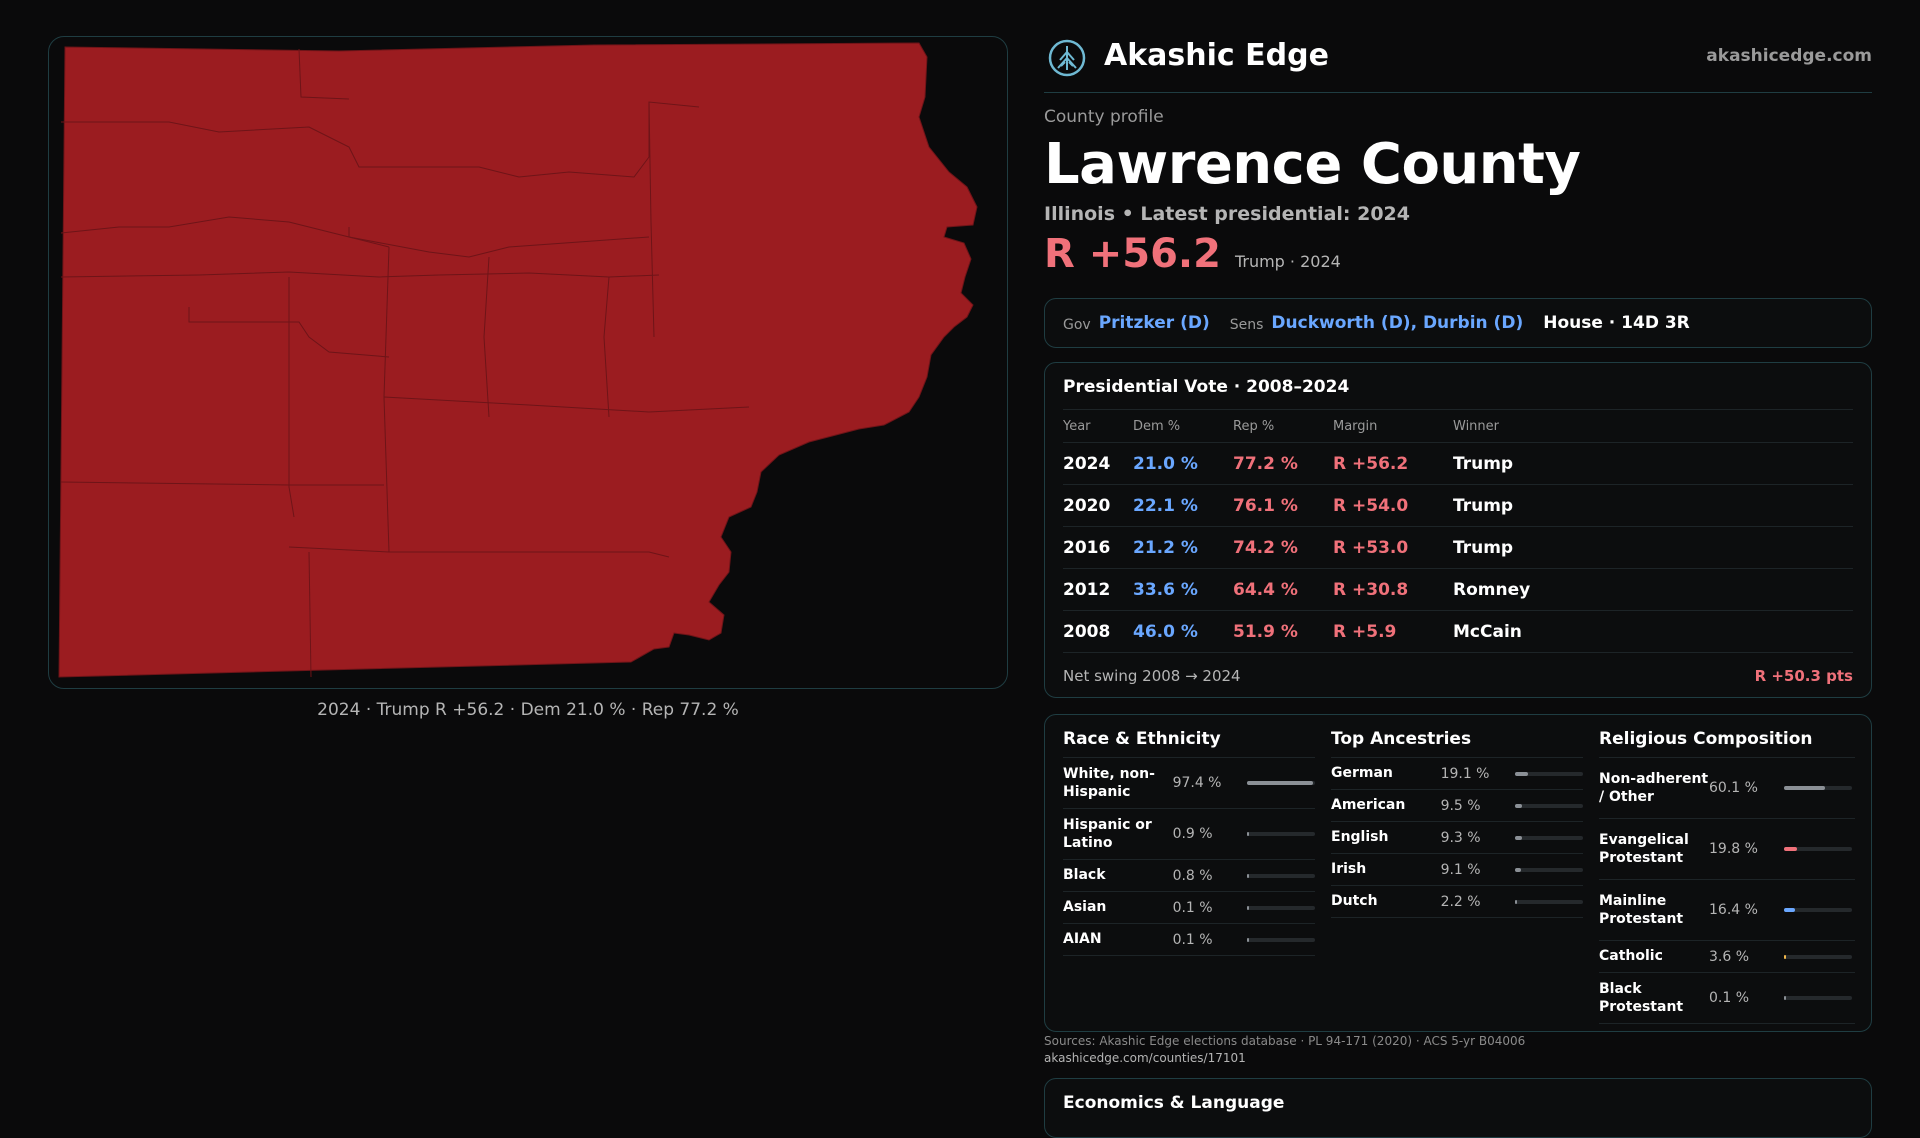  I want to click on table-row: 2008 46.0 % 51.9 % R +5.9 McCain, so click(1458, 632).